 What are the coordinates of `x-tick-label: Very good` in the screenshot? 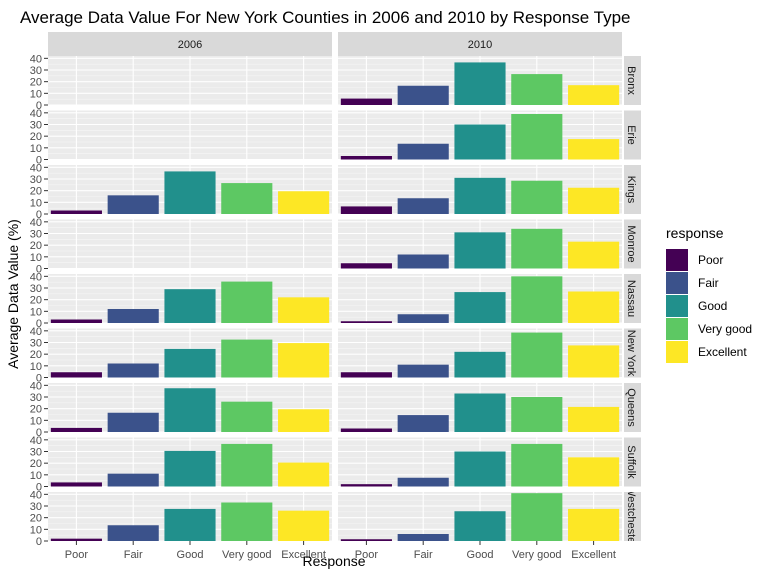 It's located at (247, 555).